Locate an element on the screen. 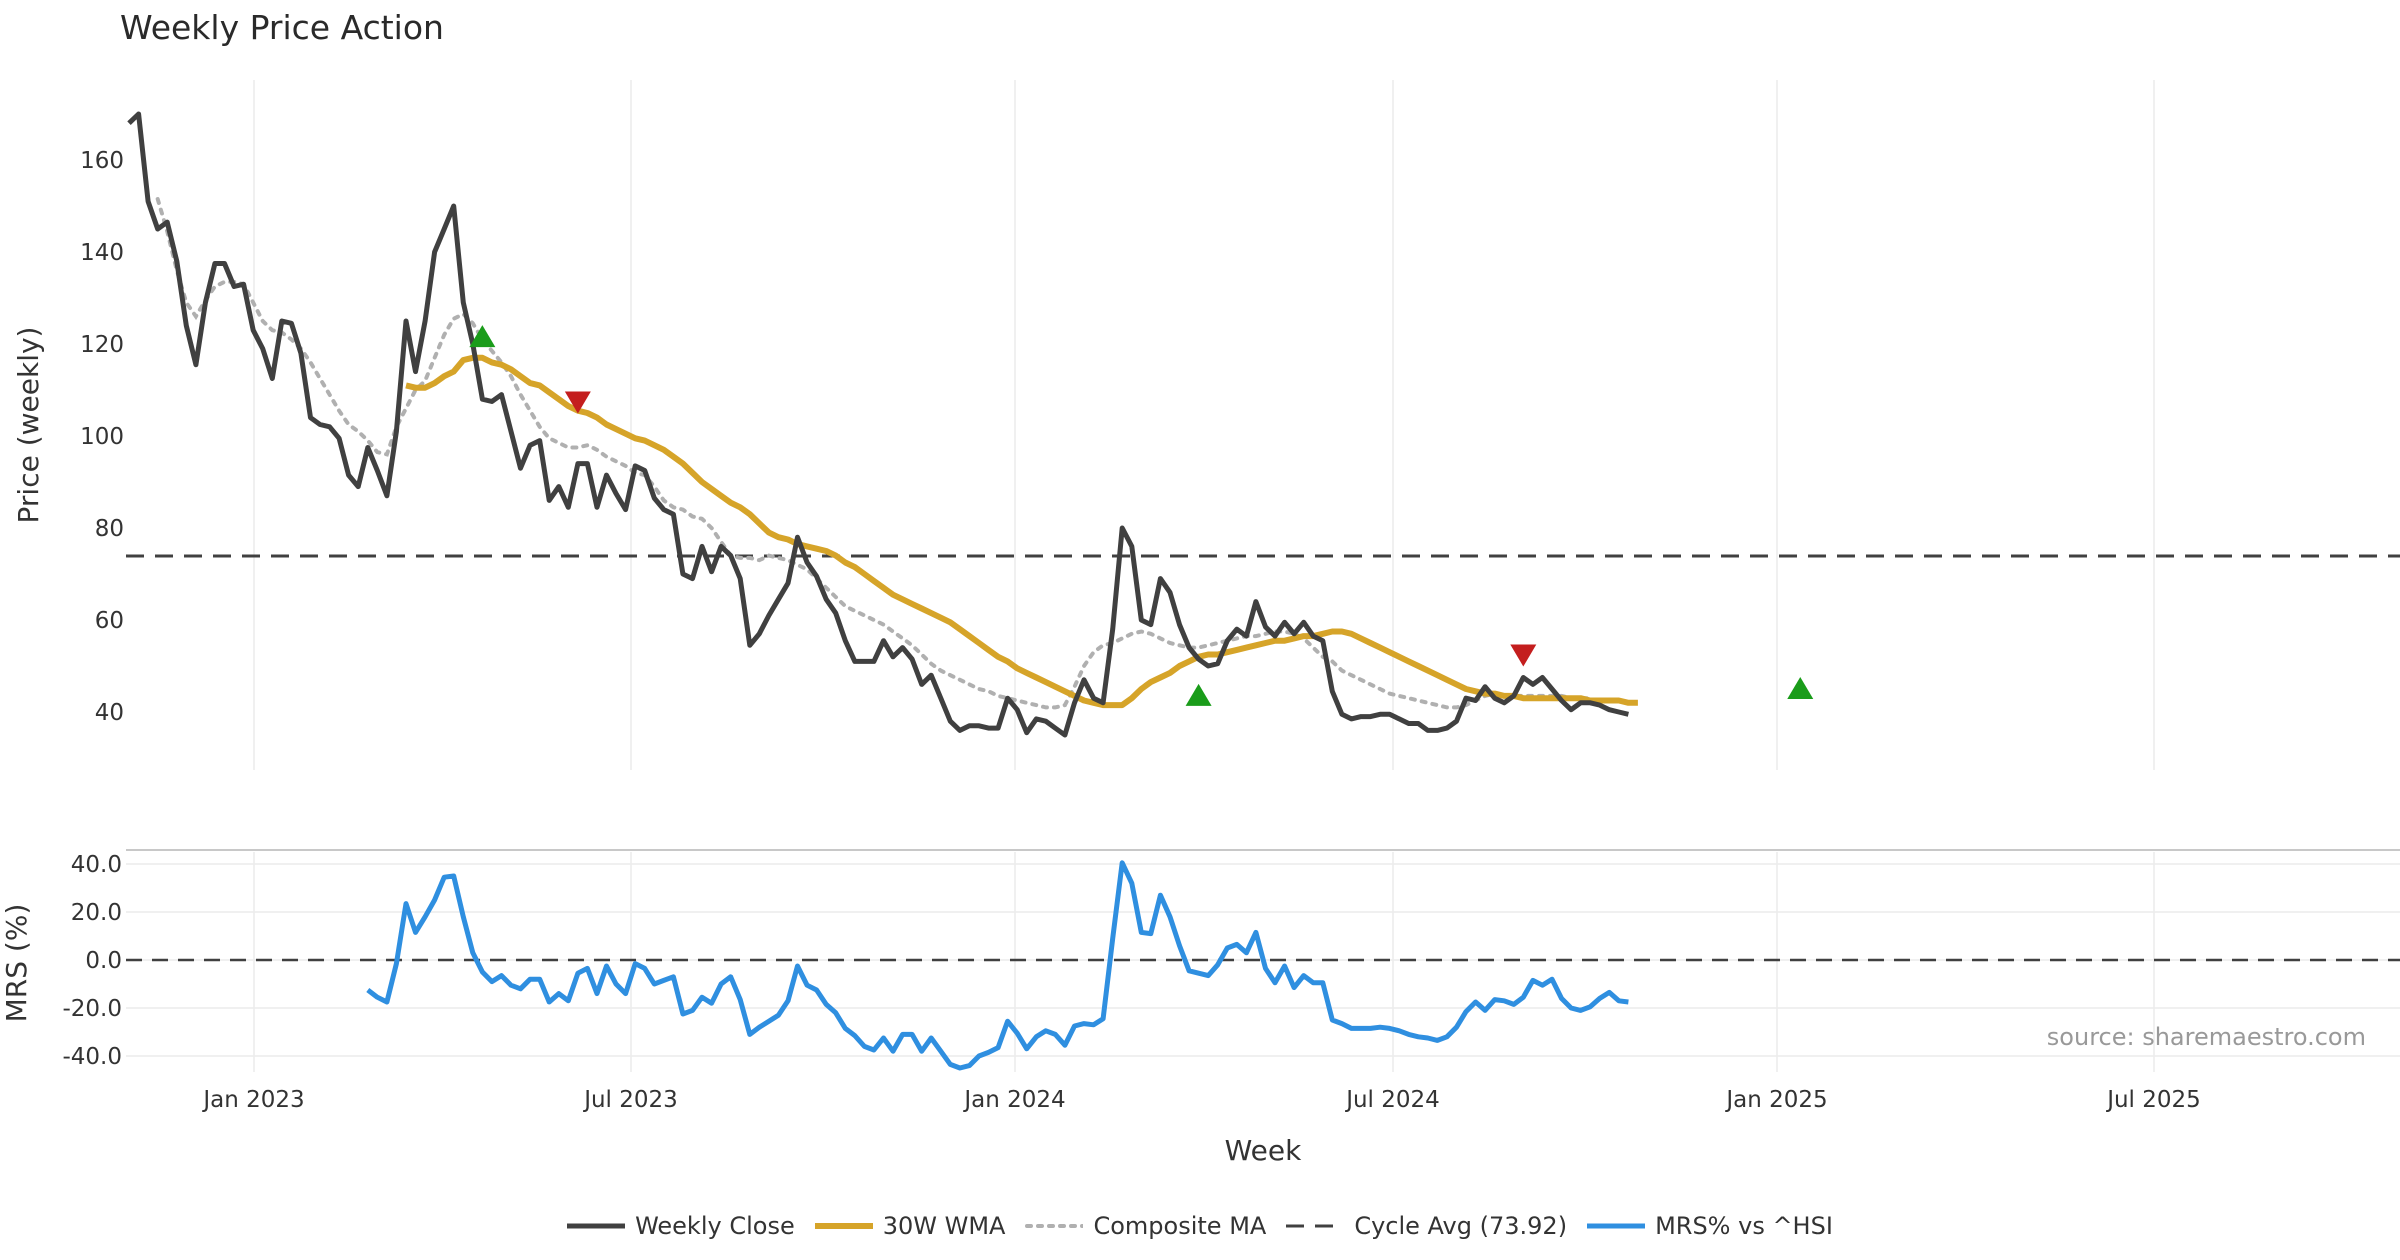 This screenshot has width=2400, height=1260. wma-30w-line is located at coordinates (1021, 531).